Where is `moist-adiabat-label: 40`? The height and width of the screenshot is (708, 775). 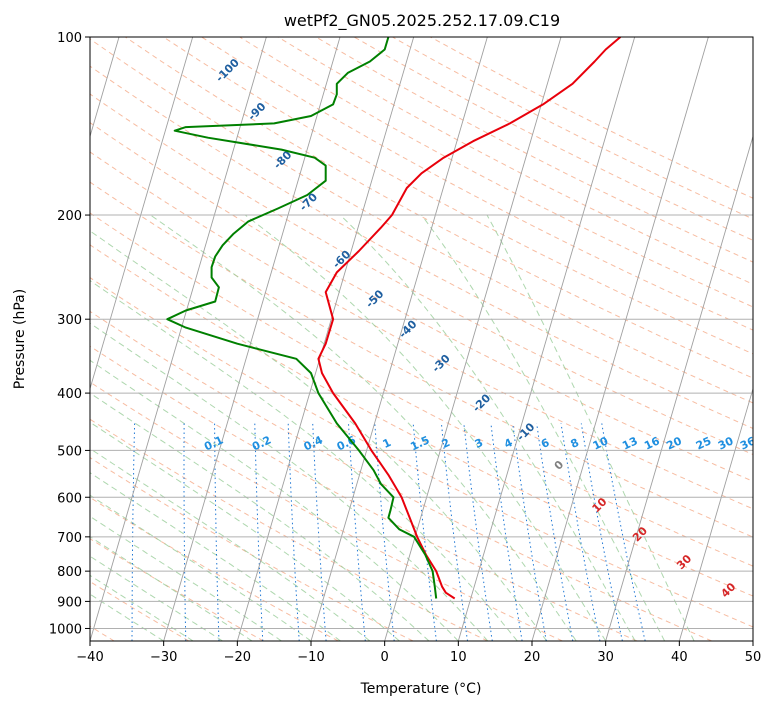
moist-adiabat-label: 40 is located at coordinates (728, 590).